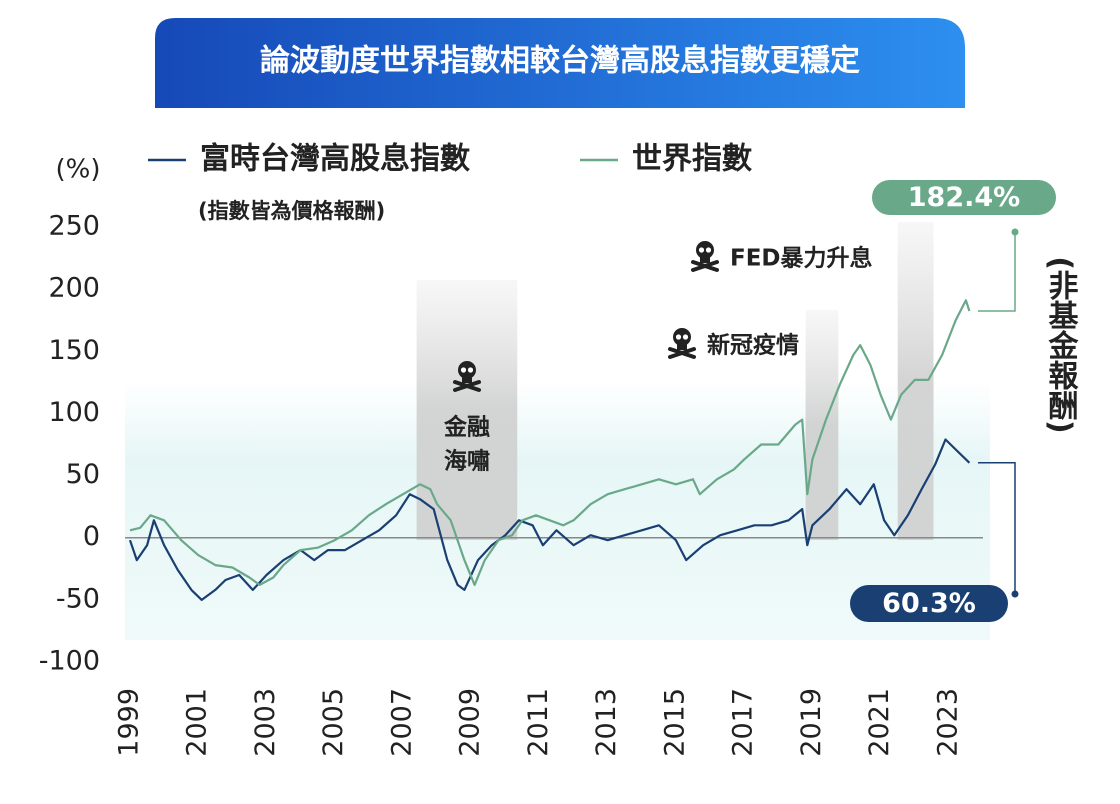  What do you see at coordinates (692, 159) in the screenshot?
I see `legend-label: 世界指數` at bounding box center [692, 159].